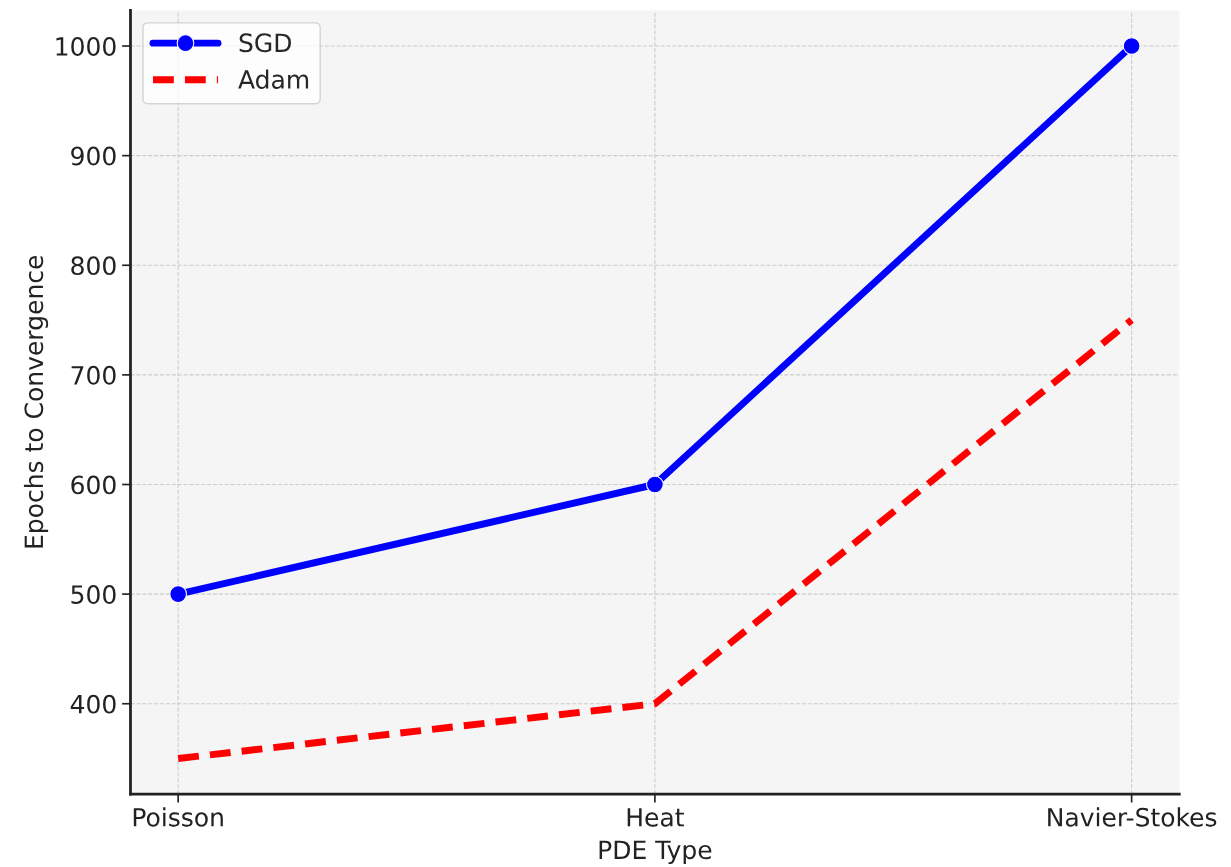 This screenshot has width=1231, height=867. I want to click on y-tick-label: 500, so click(93, 594).